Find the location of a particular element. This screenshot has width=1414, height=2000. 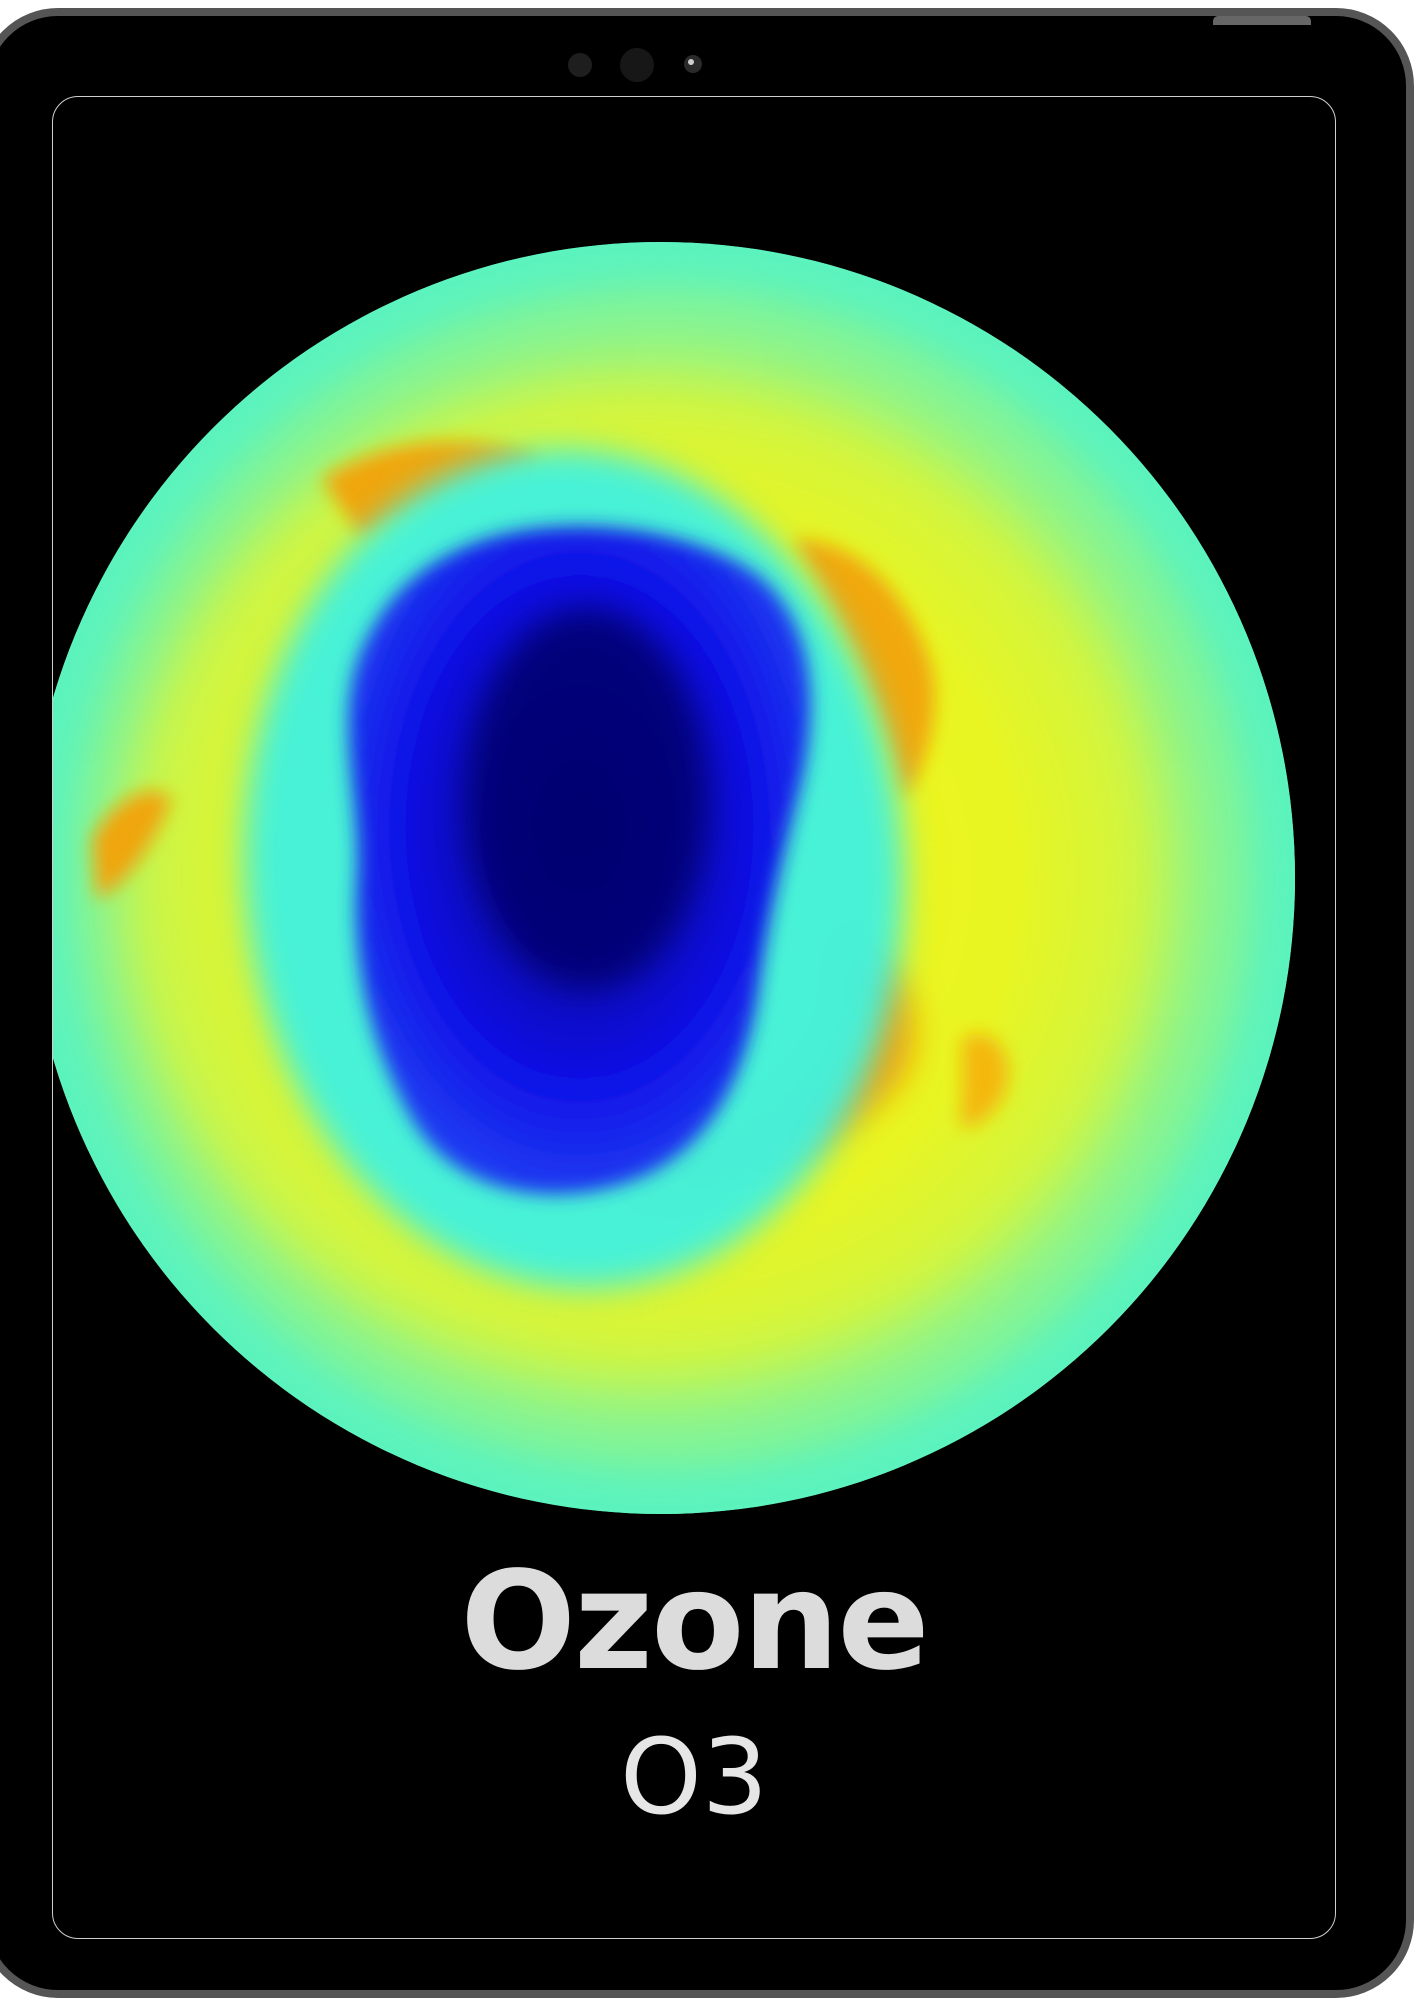

front-camera-icon is located at coordinates (637, 65).